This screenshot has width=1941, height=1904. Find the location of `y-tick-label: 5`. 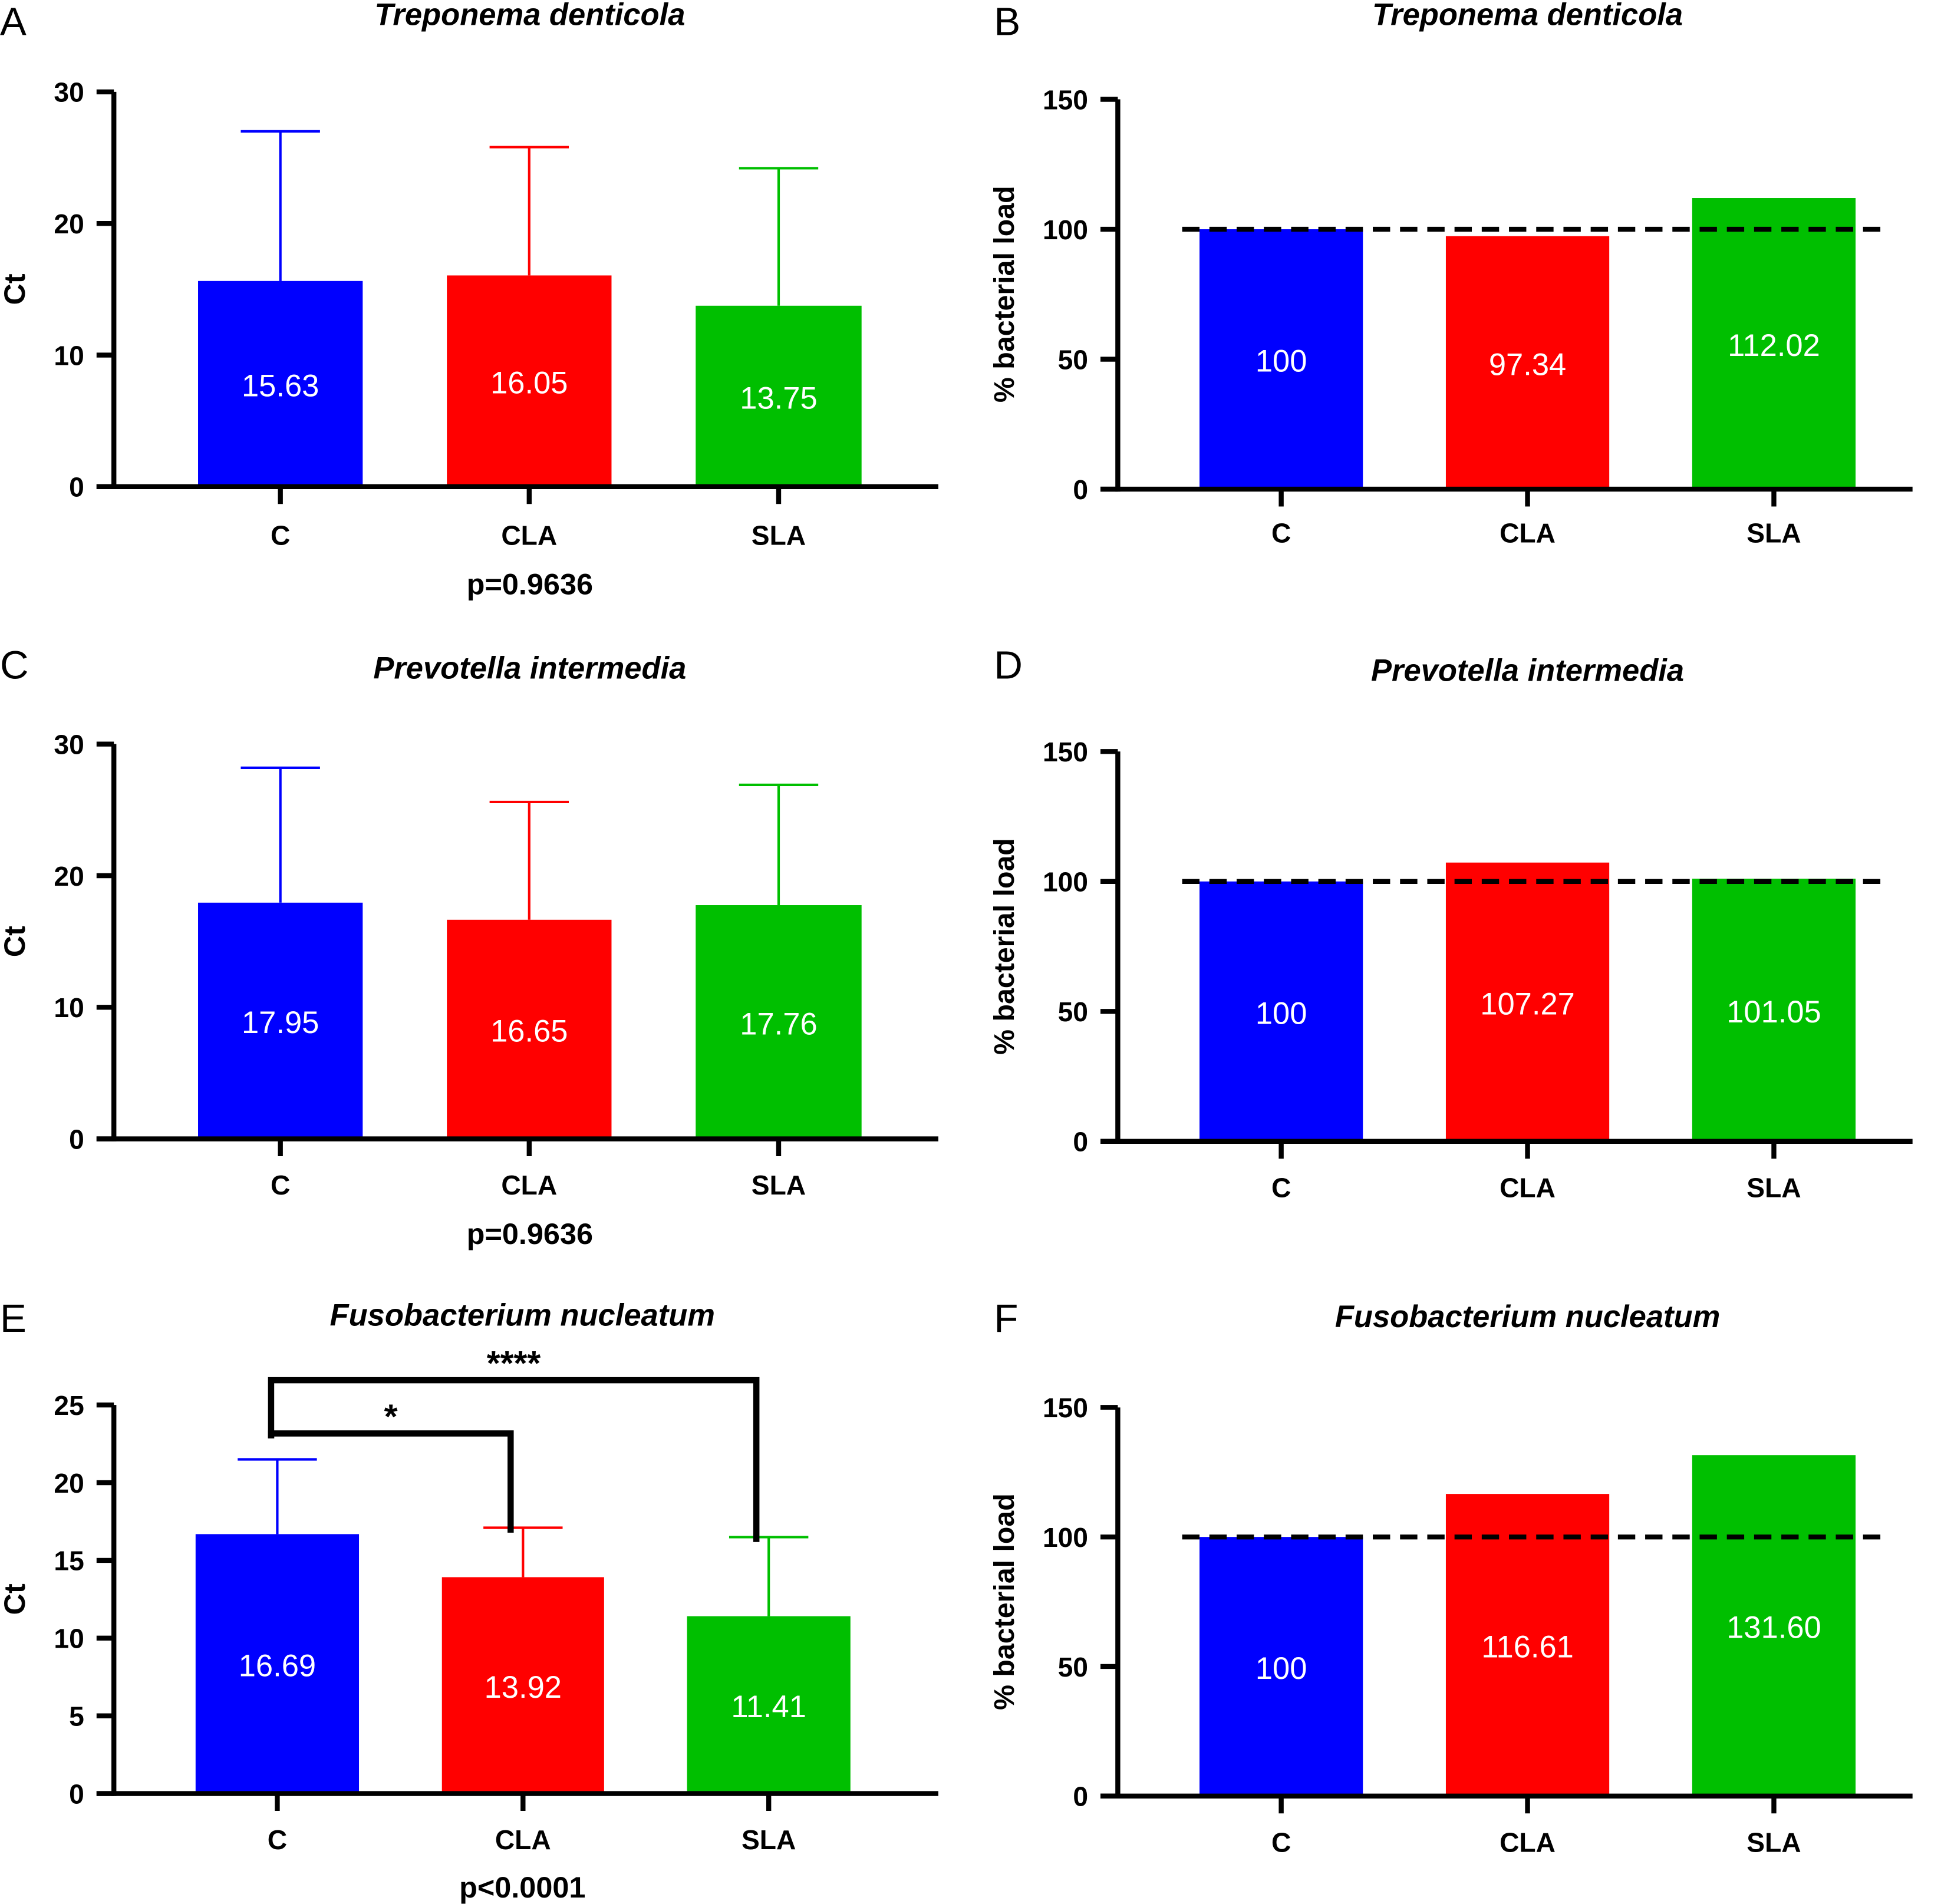

y-tick-label: 5 is located at coordinates (76, 1716).